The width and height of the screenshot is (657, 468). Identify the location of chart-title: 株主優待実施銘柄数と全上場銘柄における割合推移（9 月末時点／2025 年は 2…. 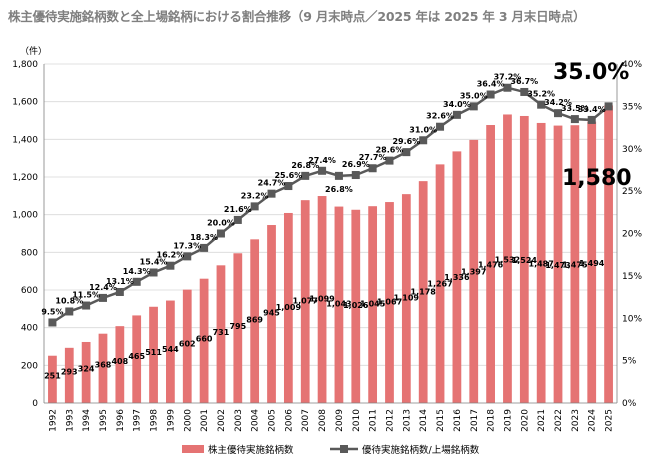
(297, 16).